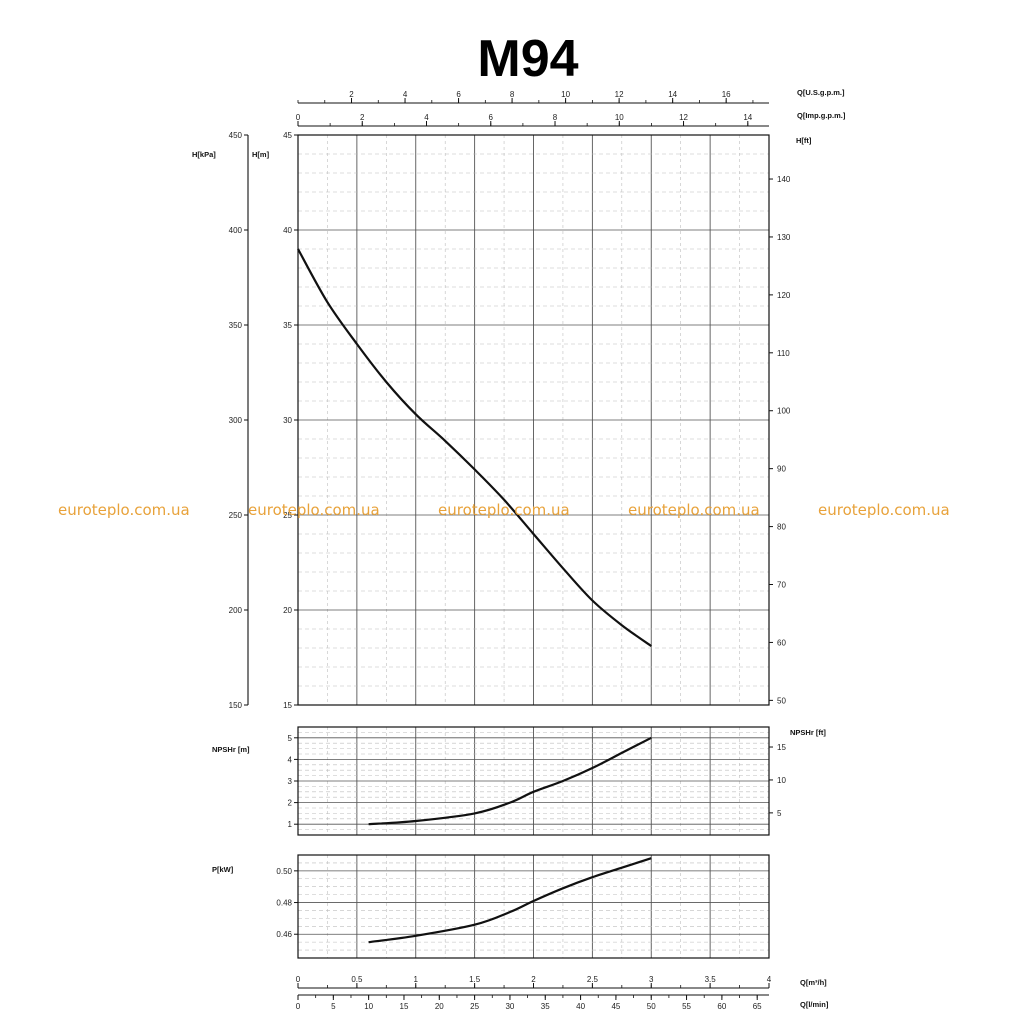 This screenshot has width=1024, height=1024. What do you see at coordinates (781, 747) in the screenshot?
I see `y-tick-ft-label-npsh: 15` at bounding box center [781, 747].